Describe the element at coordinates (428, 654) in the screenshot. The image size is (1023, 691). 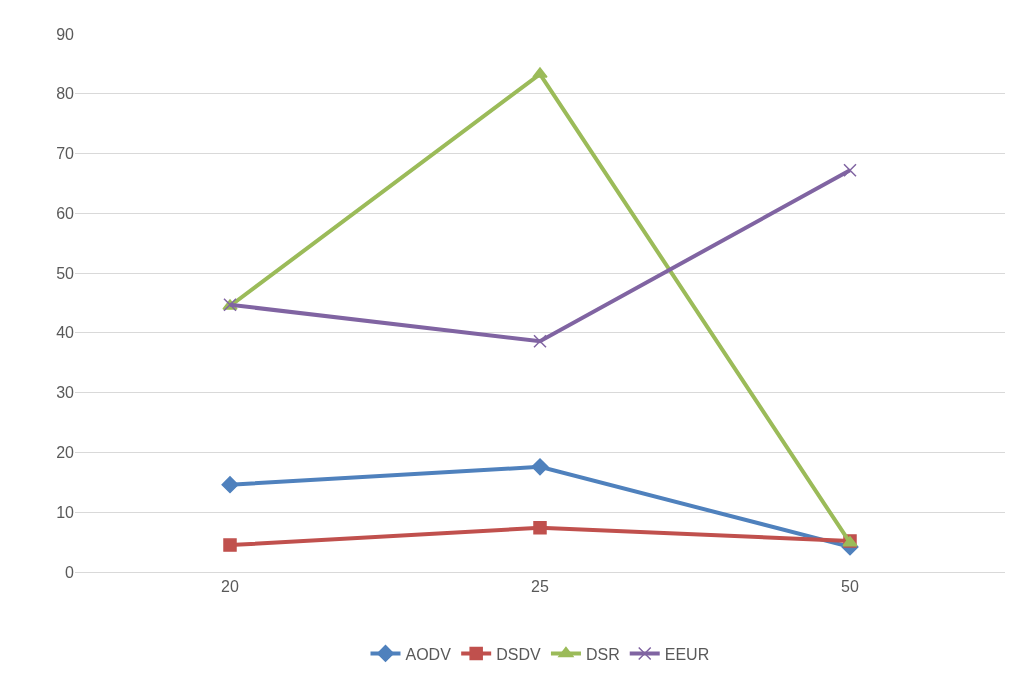
I see `legend-label: AODV` at that location.